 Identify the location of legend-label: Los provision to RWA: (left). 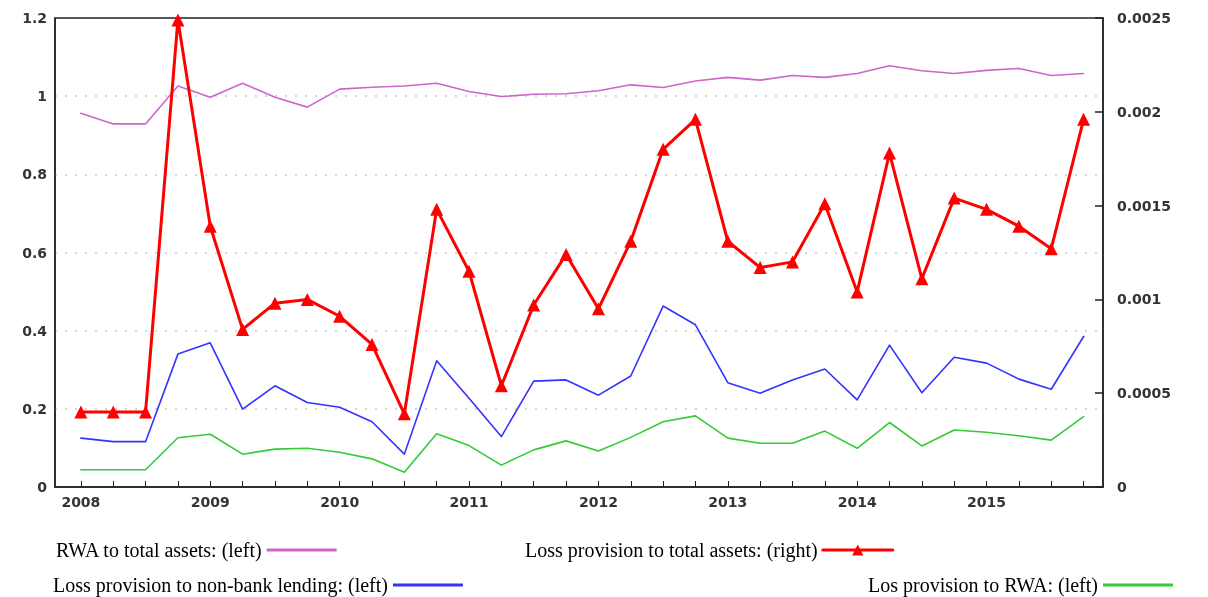
(983, 585).